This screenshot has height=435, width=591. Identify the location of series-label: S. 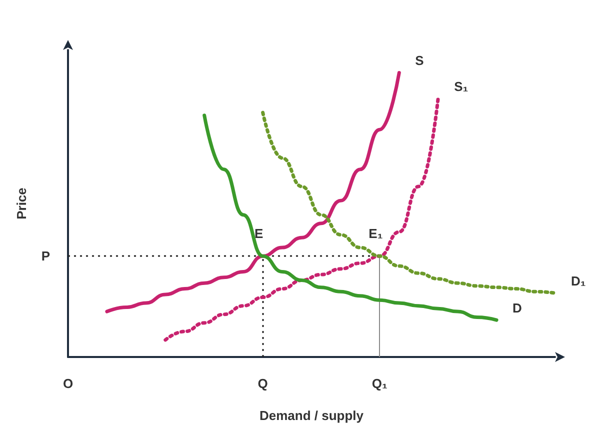
(419, 60).